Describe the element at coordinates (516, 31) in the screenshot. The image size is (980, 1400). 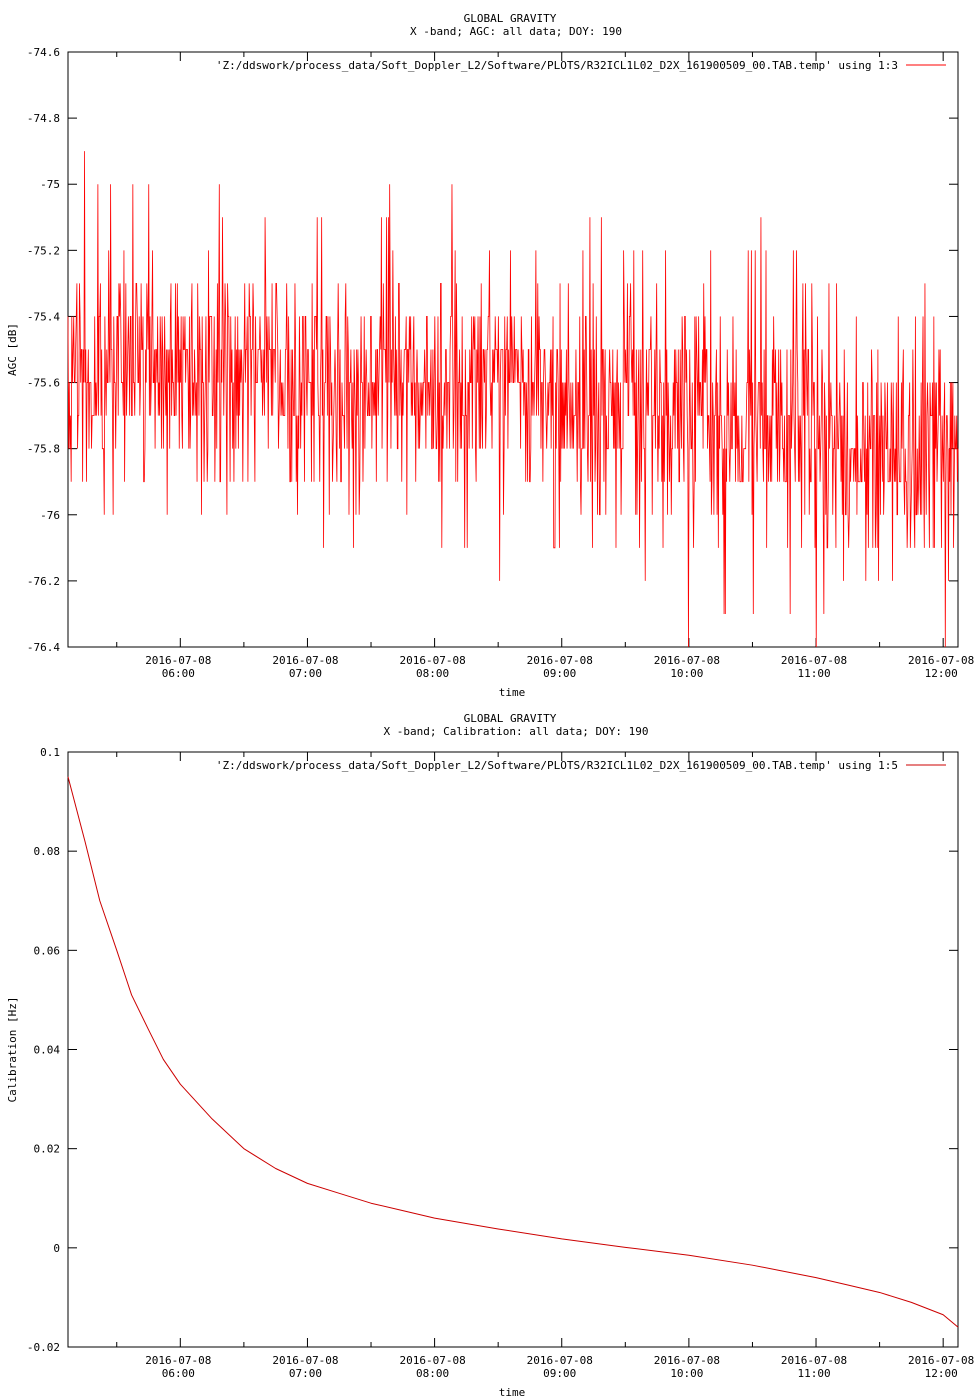
I see `chart-subtitle: X -band; AGC: all data; DOY: 190` at that location.